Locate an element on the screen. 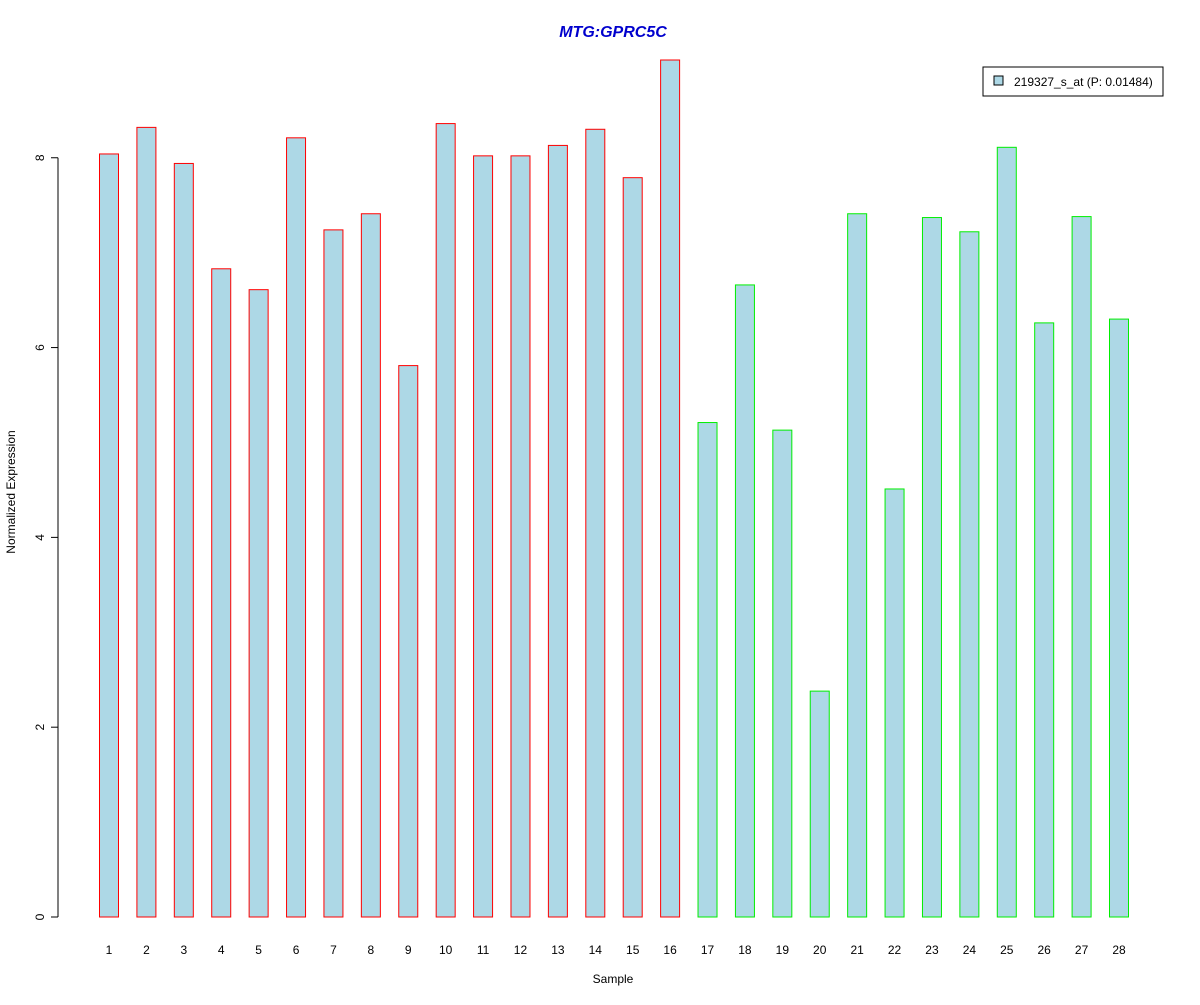 This screenshot has height=1005, width=1200. chart-title: MTG:GPRC5C is located at coordinates (613, 32).